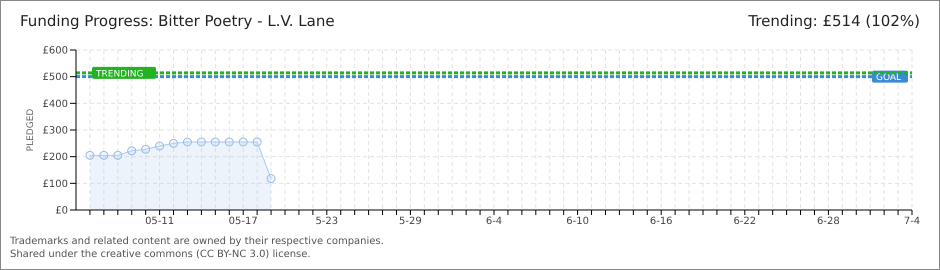  Describe the element at coordinates (55, 184) in the screenshot. I see `y-tick-label: £100` at that location.